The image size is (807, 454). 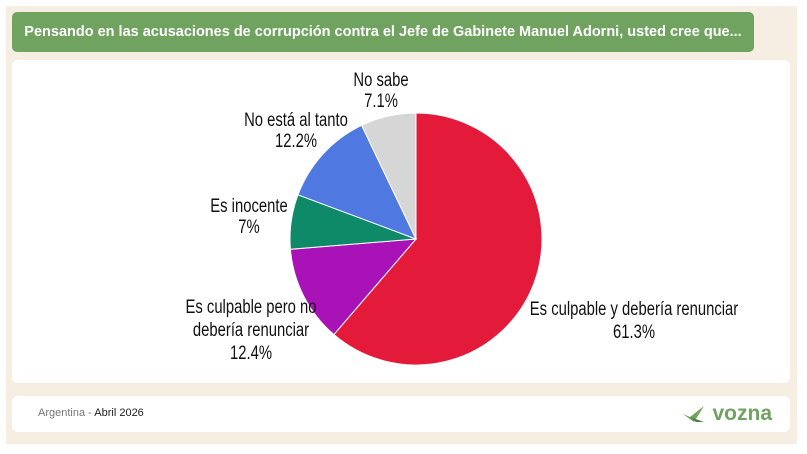 I want to click on label-slice-2: Es inocente 7%, so click(x=248, y=217).